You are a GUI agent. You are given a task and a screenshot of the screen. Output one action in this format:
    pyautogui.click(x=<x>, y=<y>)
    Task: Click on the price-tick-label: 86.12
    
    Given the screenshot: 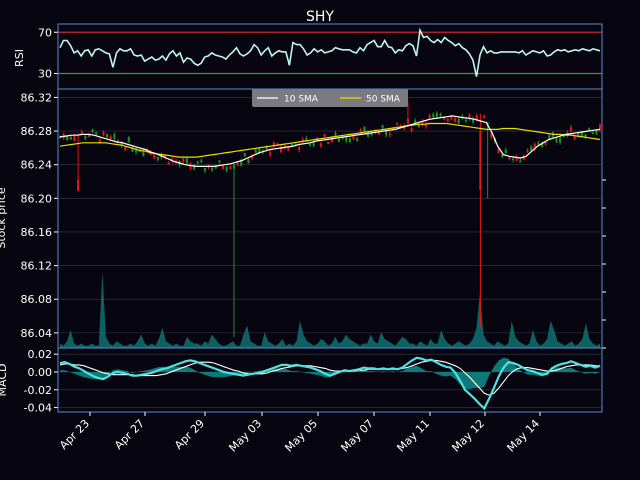 What is the action you would take?
    pyautogui.click(x=37, y=266)
    